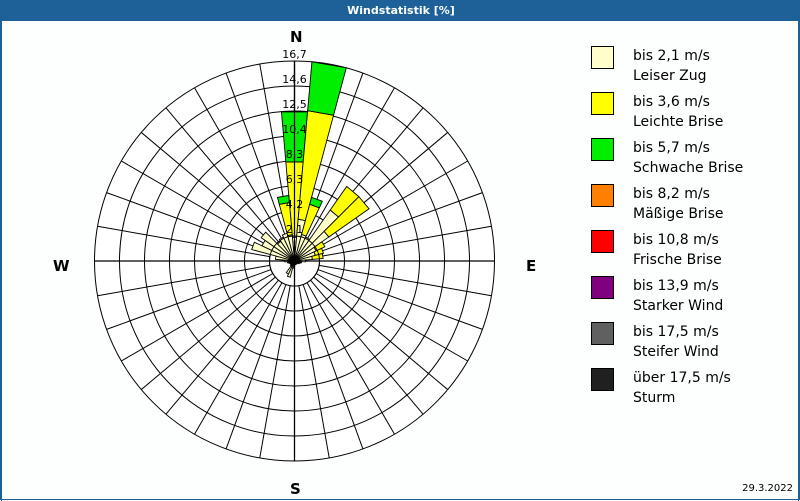 Image resolution: width=800 pixels, height=501 pixels. What do you see at coordinates (688, 168) in the screenshot?
I see `legend-label: Schwache Brise` at bounding box center [688, 168].